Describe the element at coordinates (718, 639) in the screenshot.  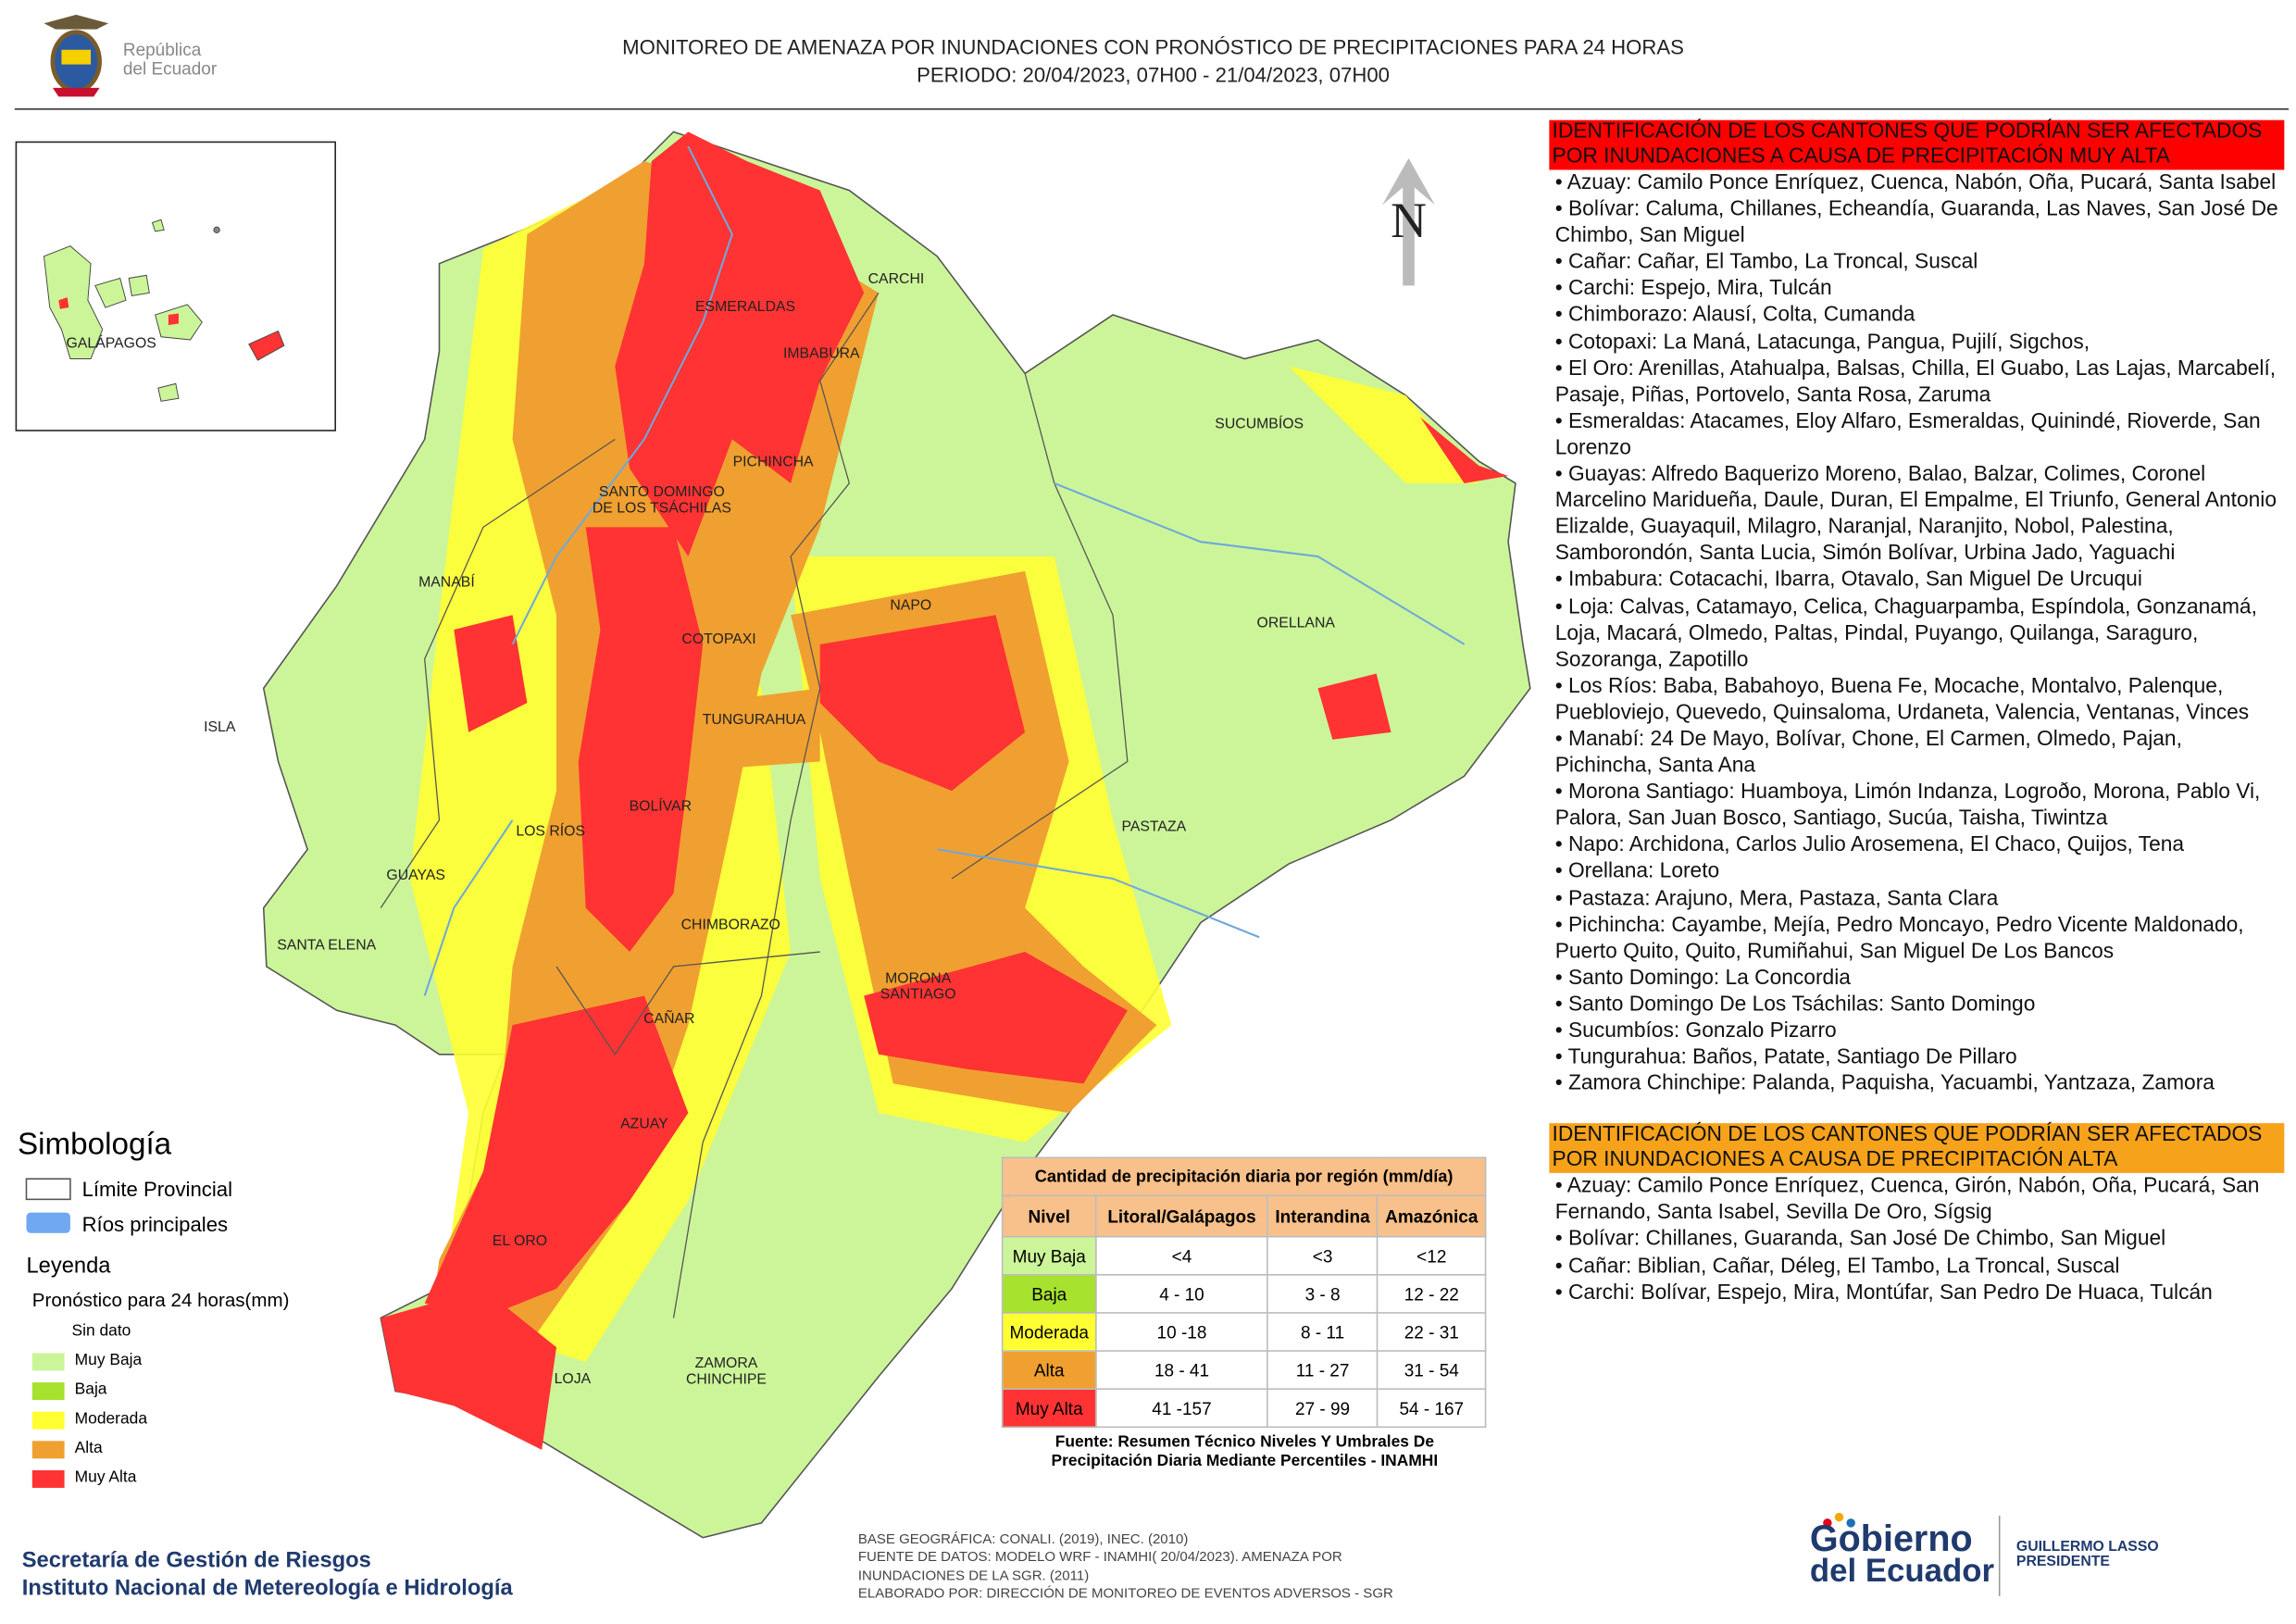
I see `province-label: COTOPAXI` at that location.